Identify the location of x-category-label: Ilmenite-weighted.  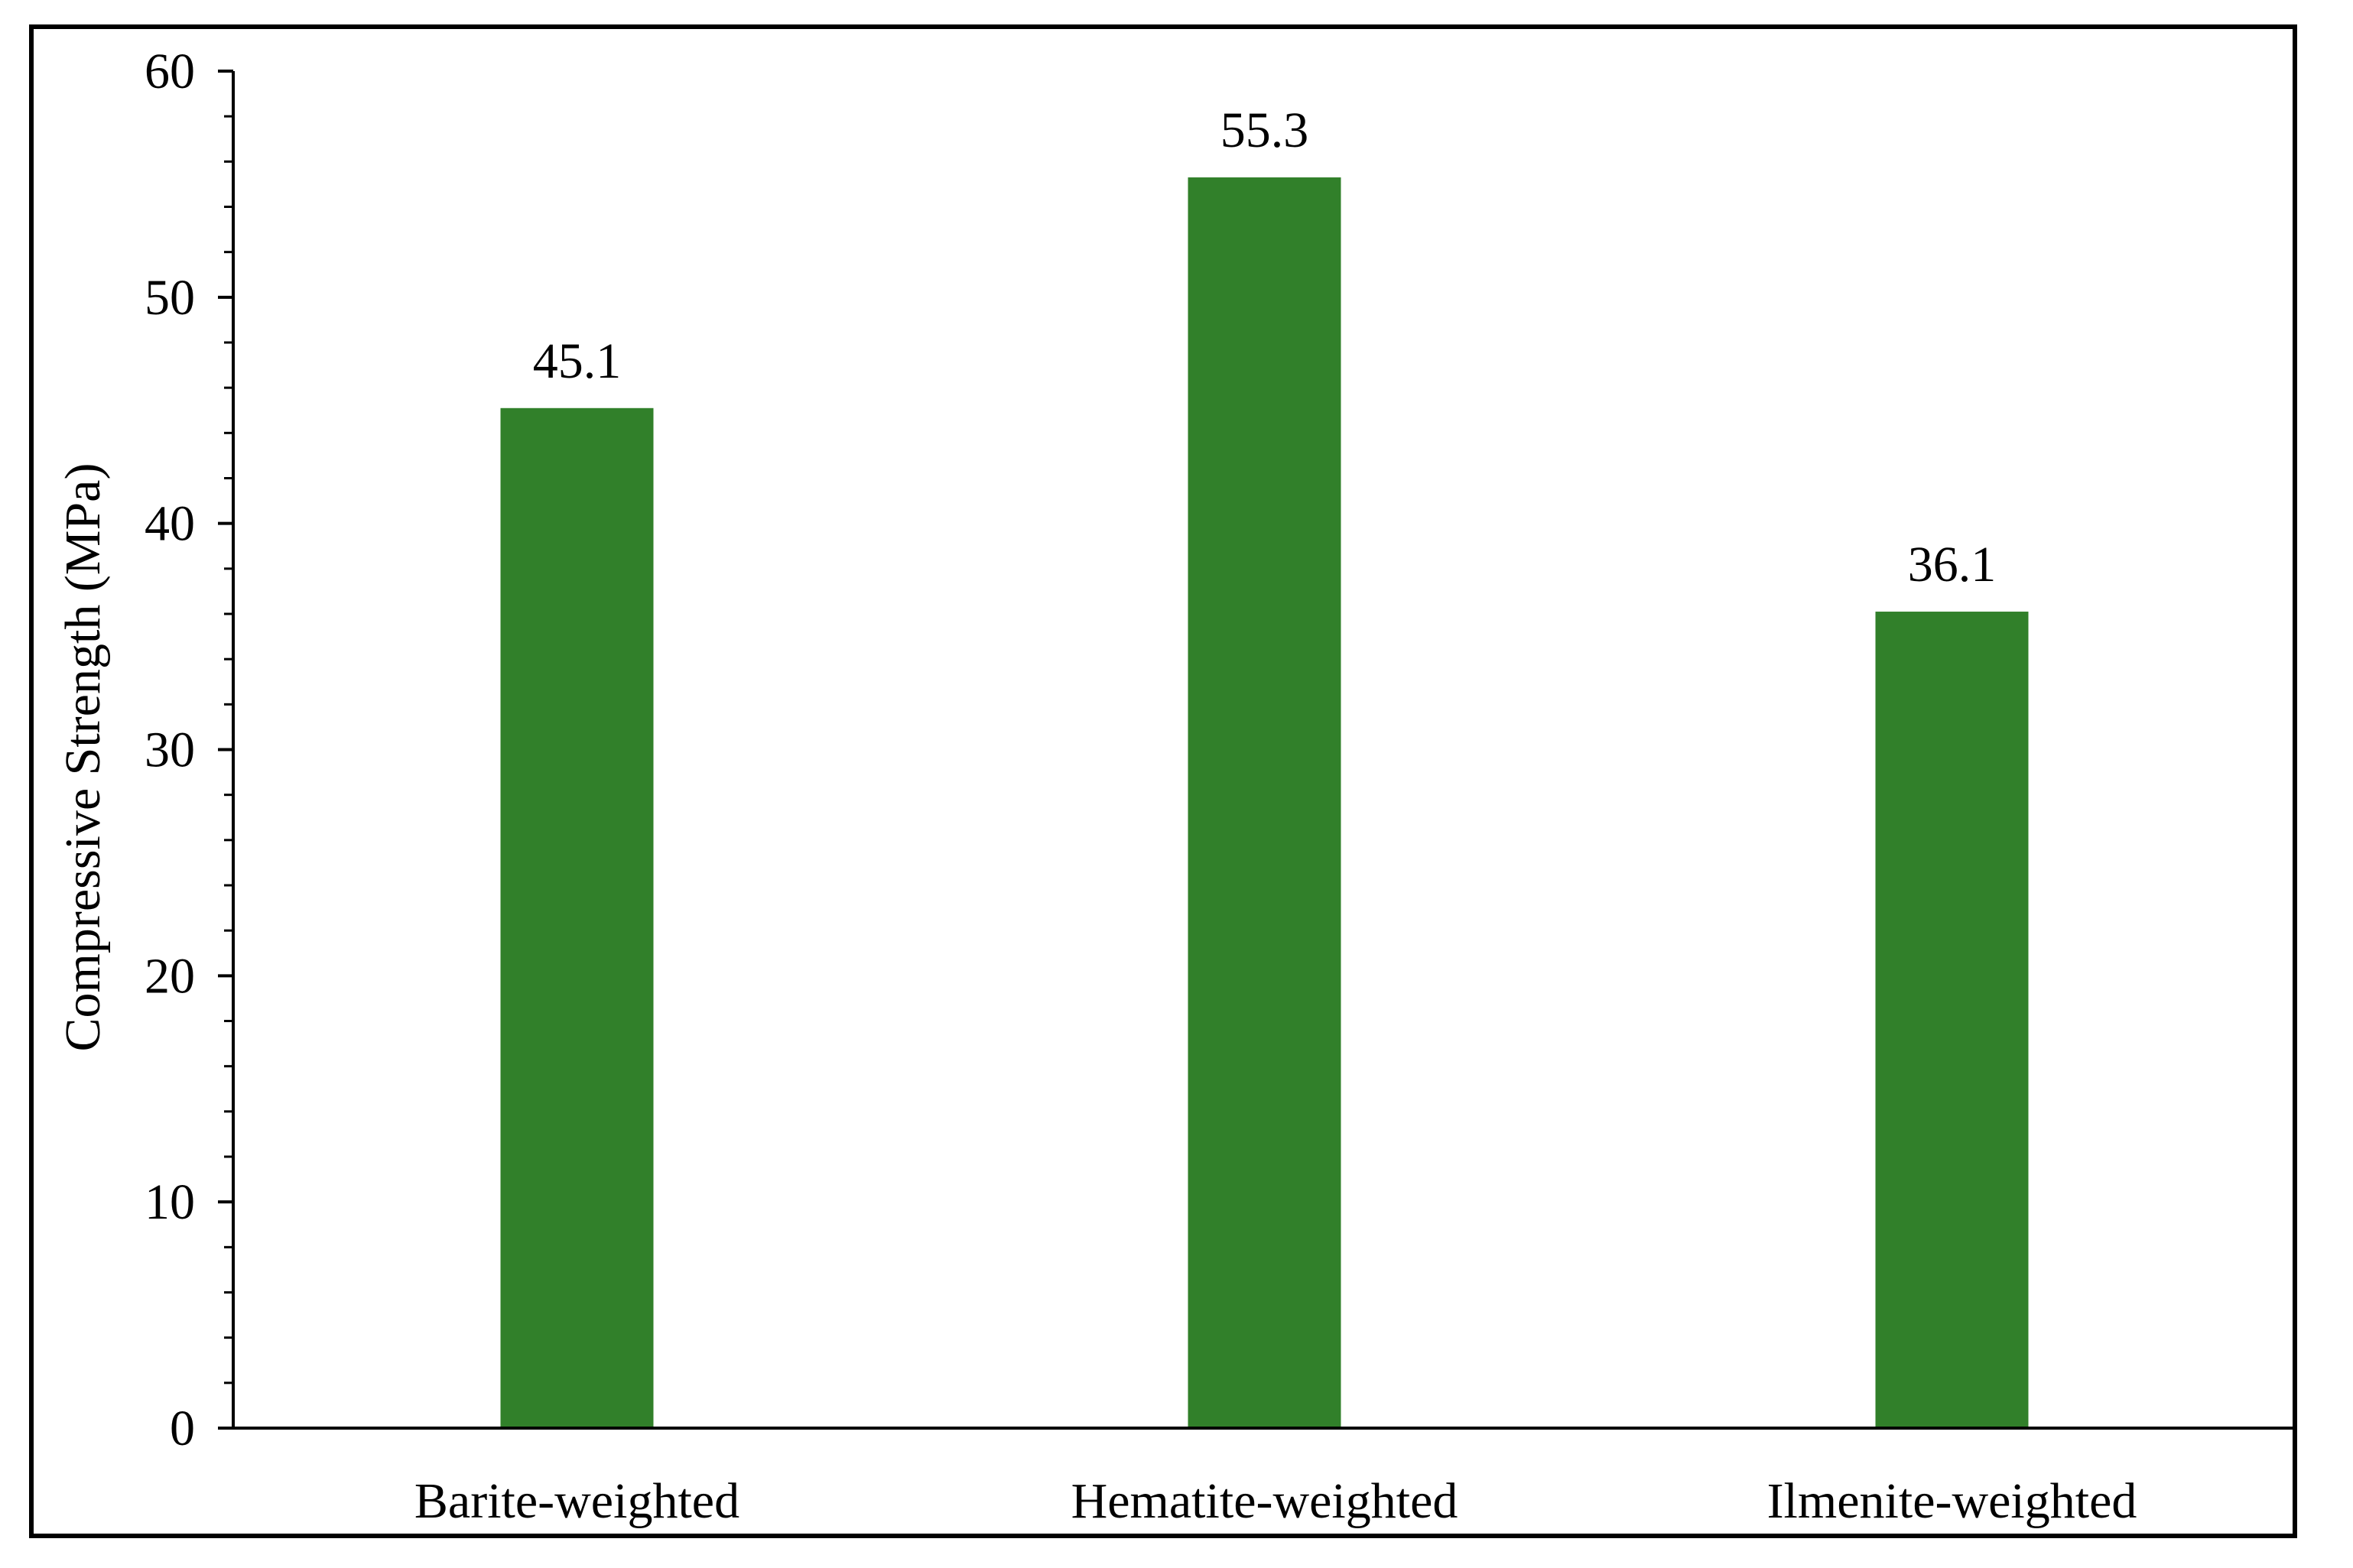
(1952, 1501).